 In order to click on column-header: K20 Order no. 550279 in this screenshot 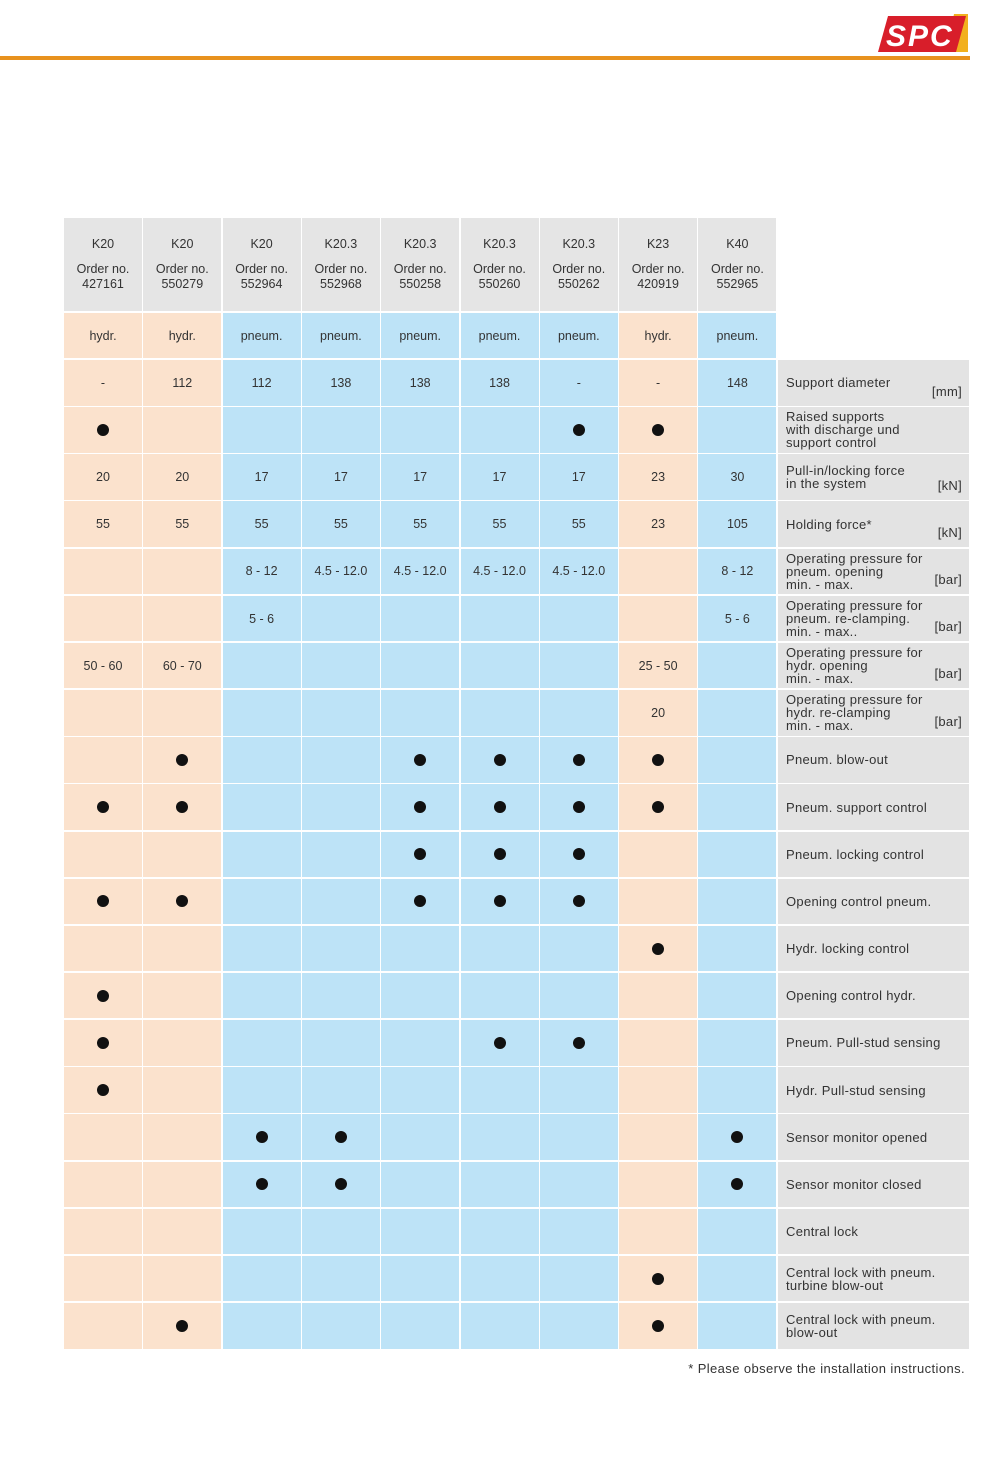, I will do `click(182, 264)`.